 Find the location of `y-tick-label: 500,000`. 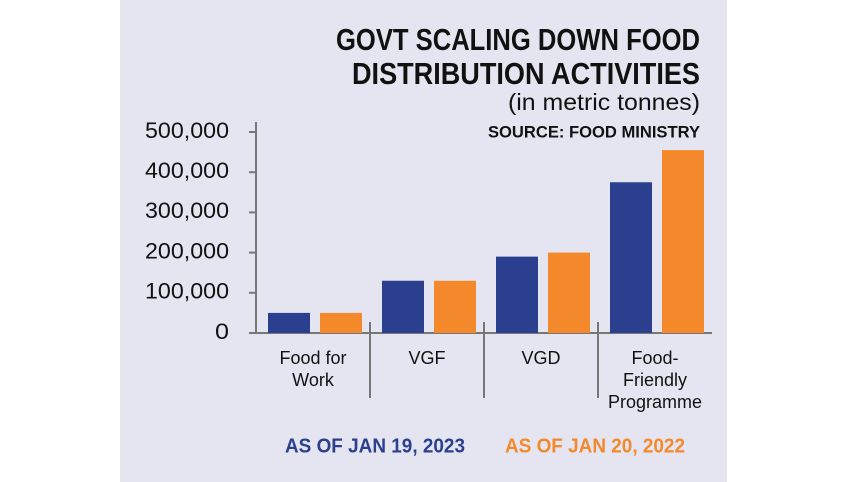

y-tick-label: 500,000 is located at coordinates (187, 130).